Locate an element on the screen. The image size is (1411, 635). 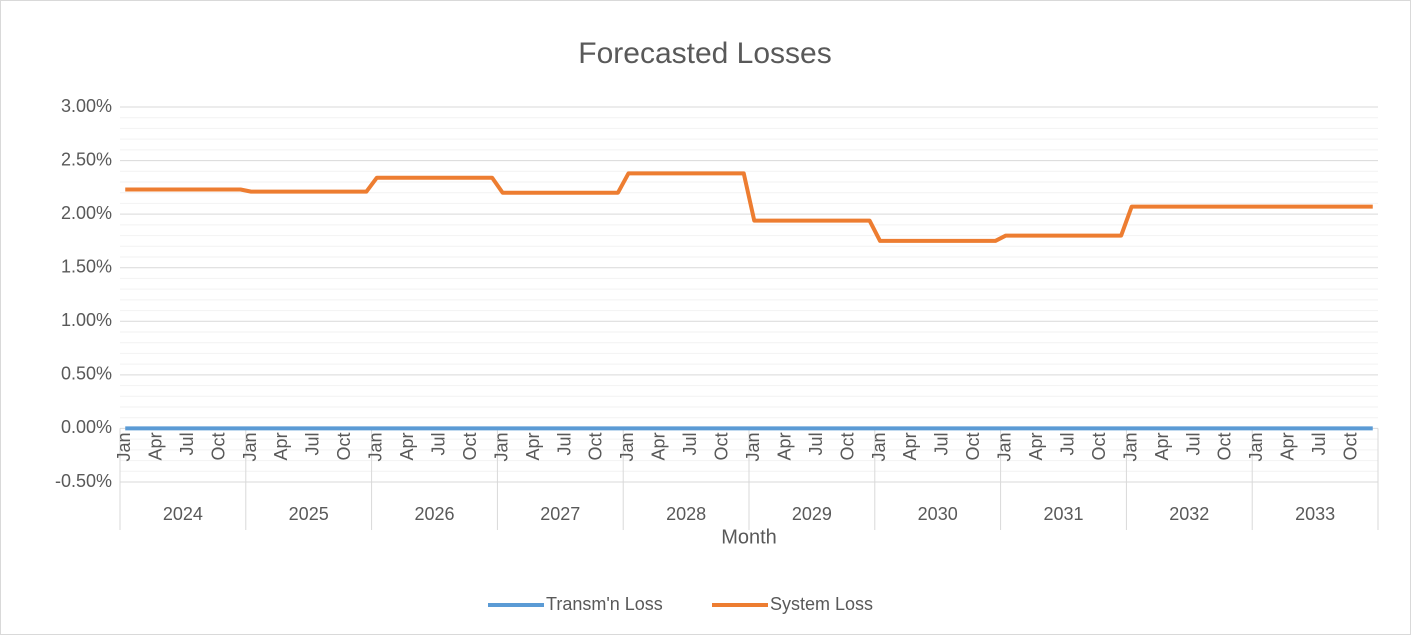
year-label: 2029 is located at coordinates (812, 514).